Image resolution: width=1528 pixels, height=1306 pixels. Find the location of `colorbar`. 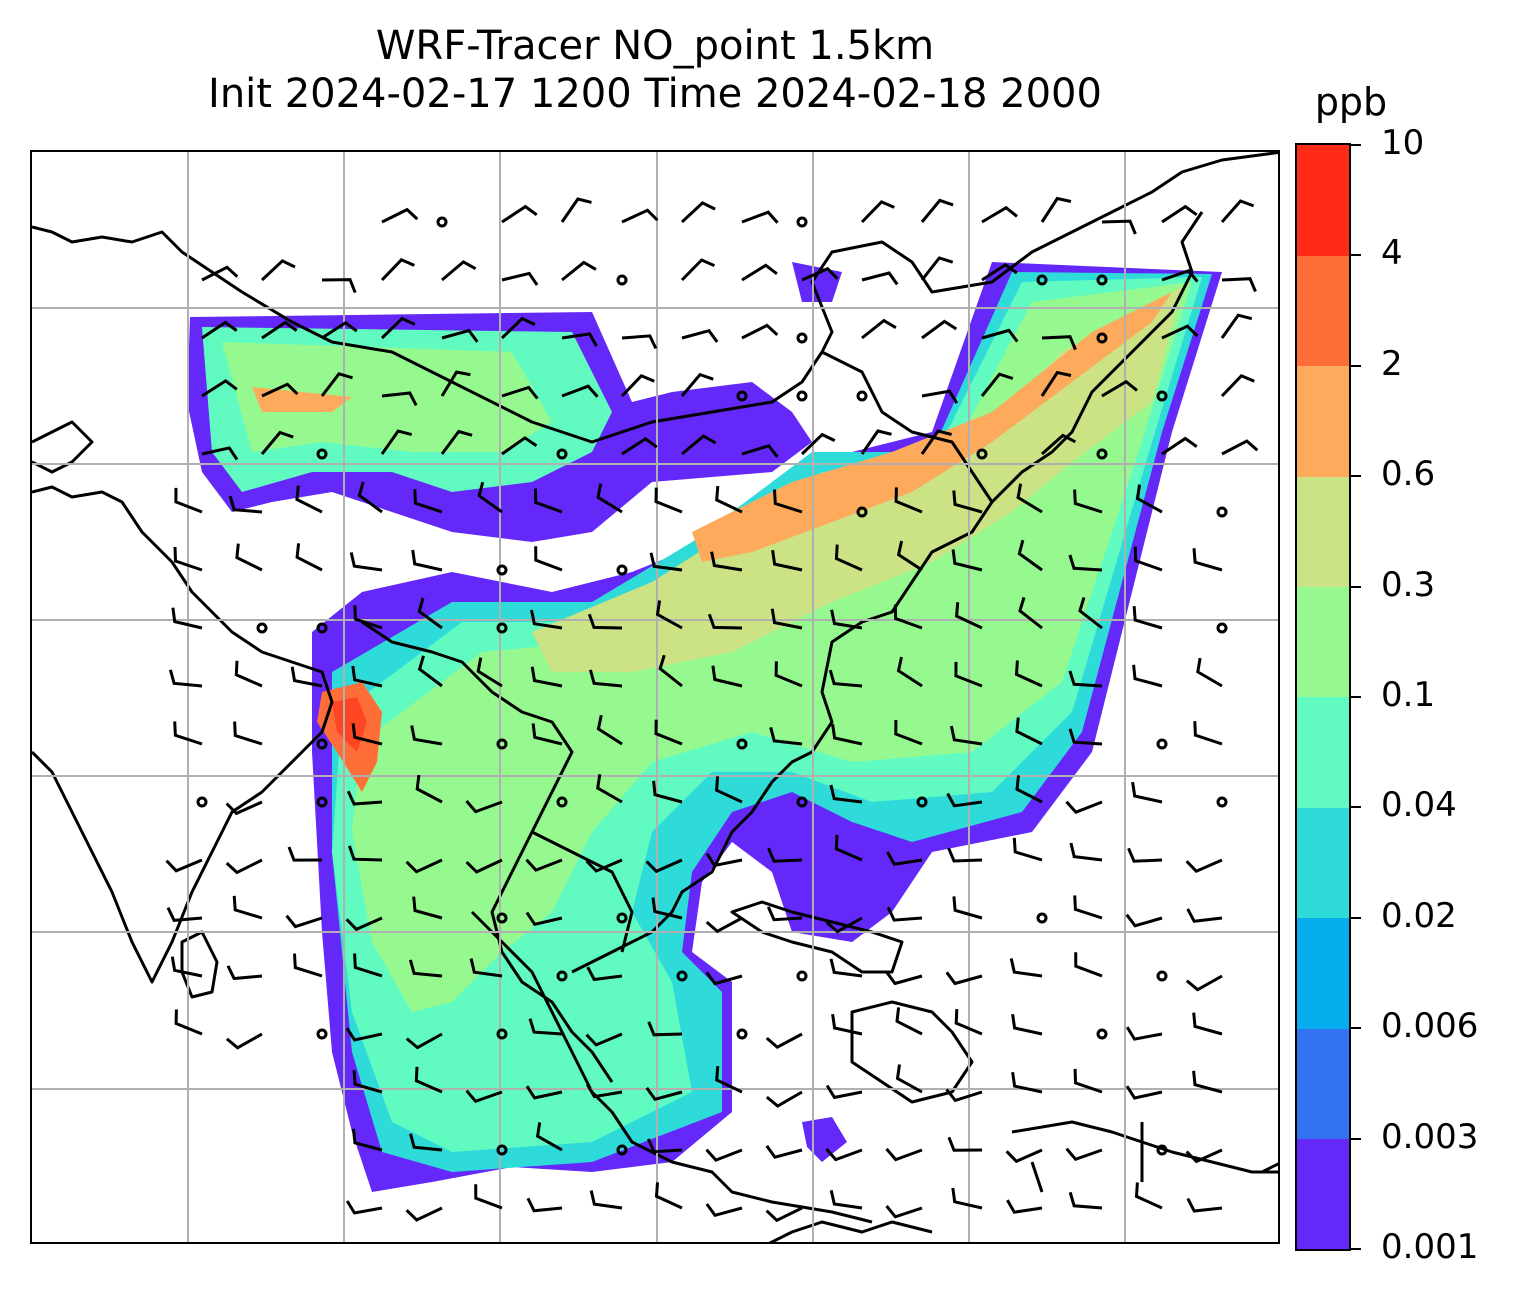

colorbar is located at coordinates (1323, 697).